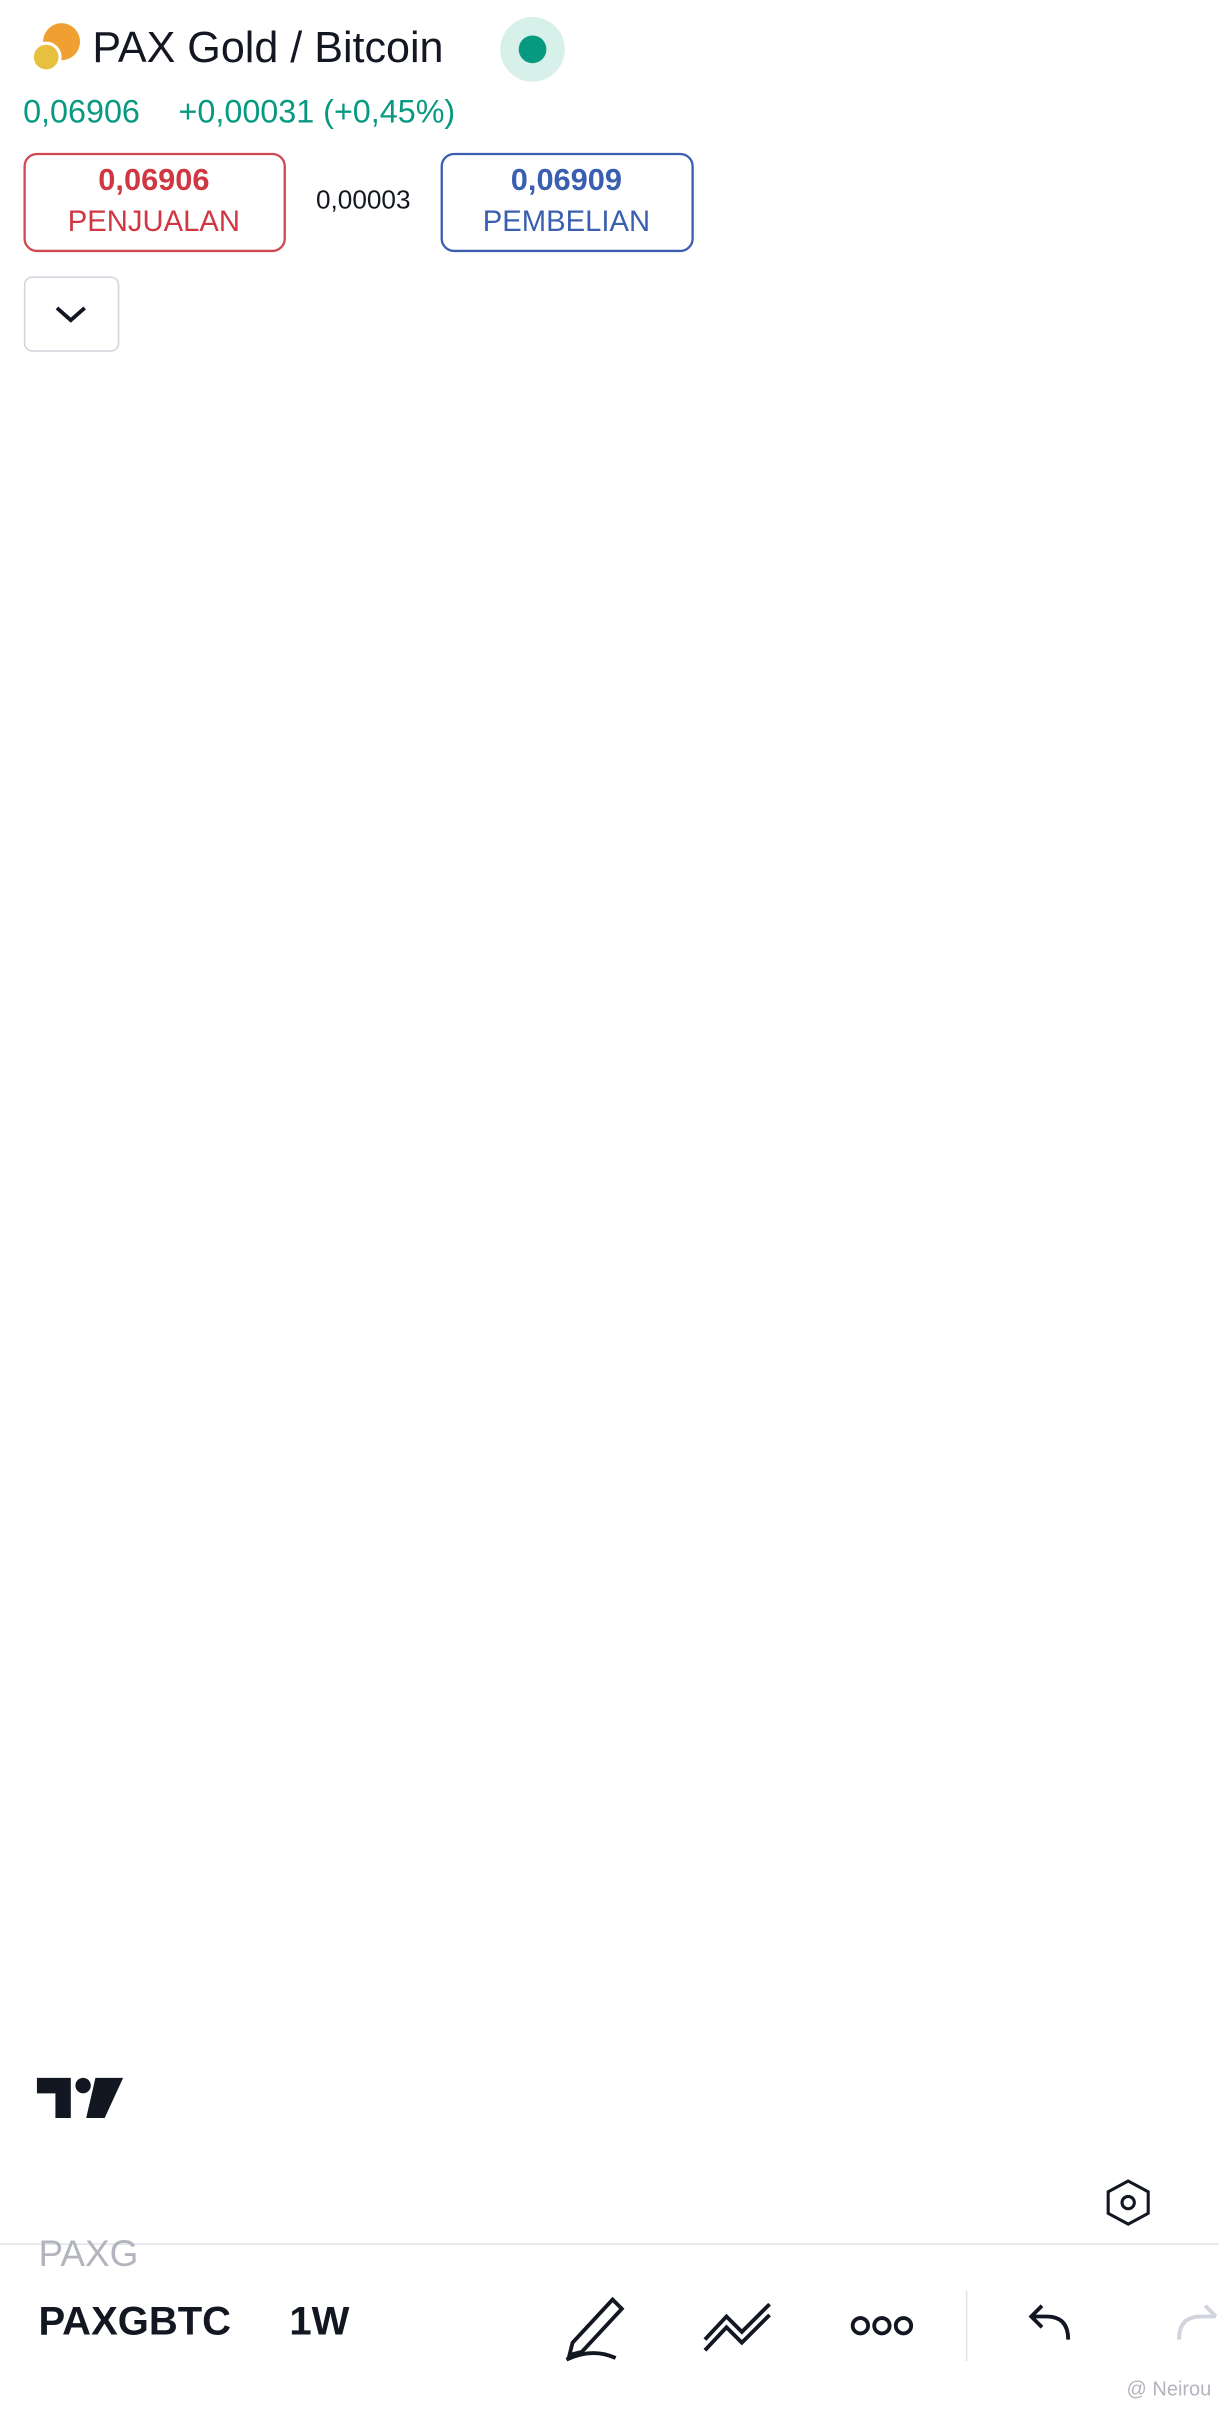 The image size is (1219, 2412). Describe the element at coordinates (1049, 2322) in the screenshot. I see `undo-icon` at that location.